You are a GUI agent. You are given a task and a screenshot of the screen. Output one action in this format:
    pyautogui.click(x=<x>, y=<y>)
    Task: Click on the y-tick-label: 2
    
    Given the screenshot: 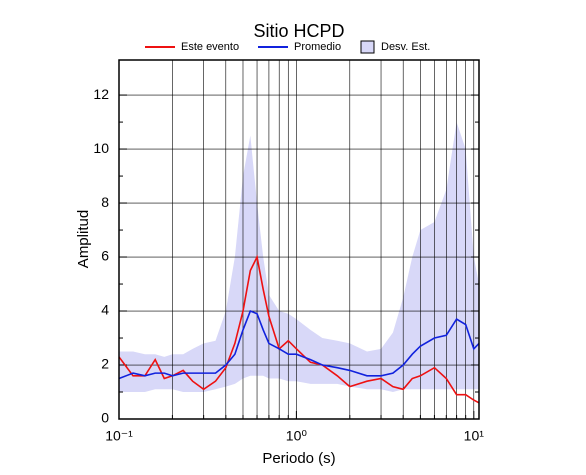 What is the action you would take?
    pyautogui.click(x=105, y=364)
    